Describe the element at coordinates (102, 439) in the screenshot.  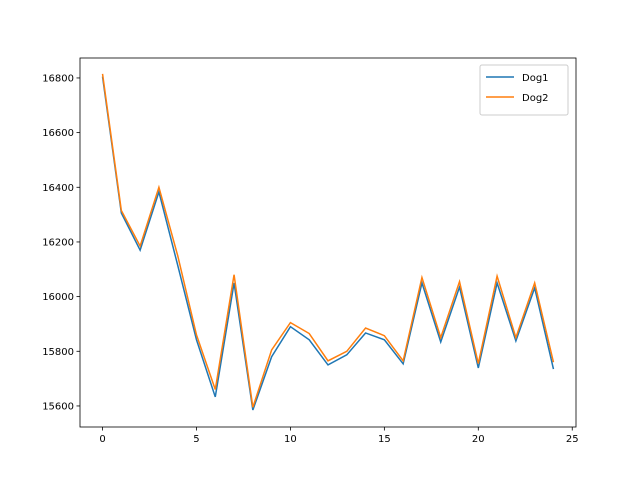
I see `x-tick-label: 0` at that location.